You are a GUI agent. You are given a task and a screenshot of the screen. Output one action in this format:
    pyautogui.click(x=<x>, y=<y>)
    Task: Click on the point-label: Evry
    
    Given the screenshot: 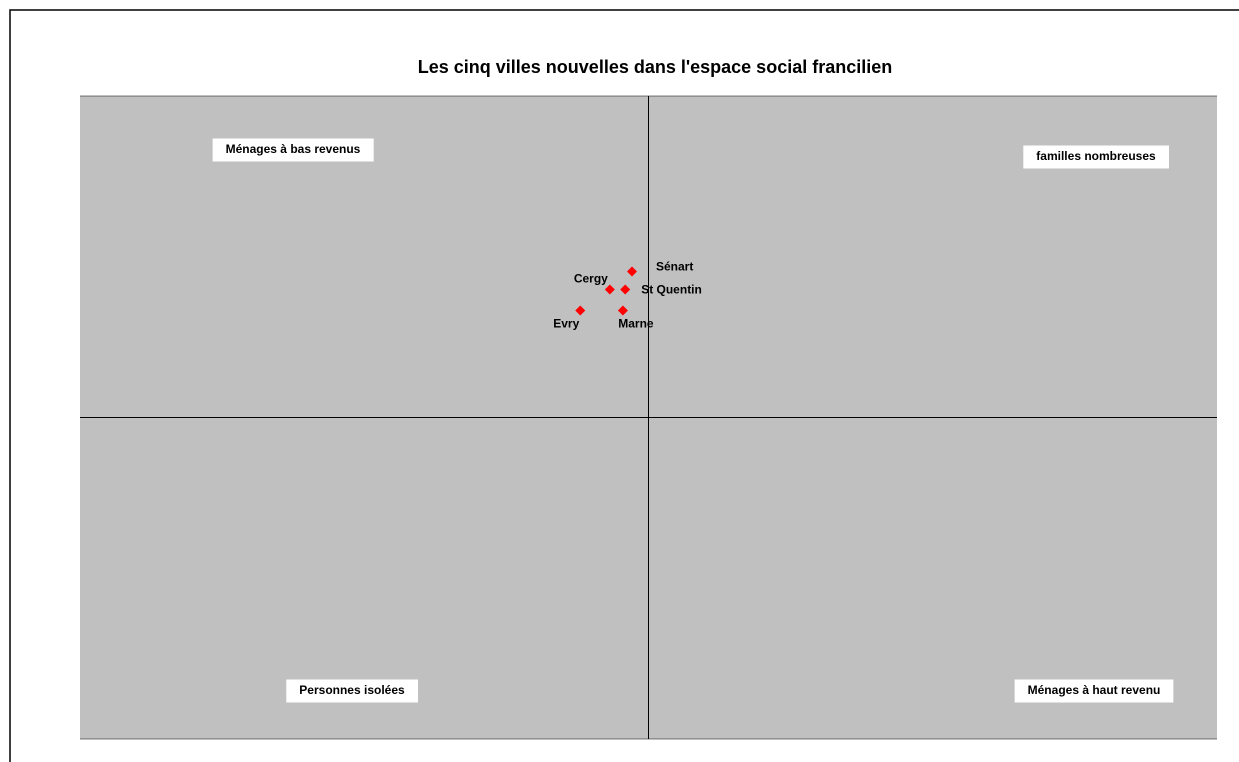 What is the action you would take?
    pyautogui.click(x=566, y=324)
    